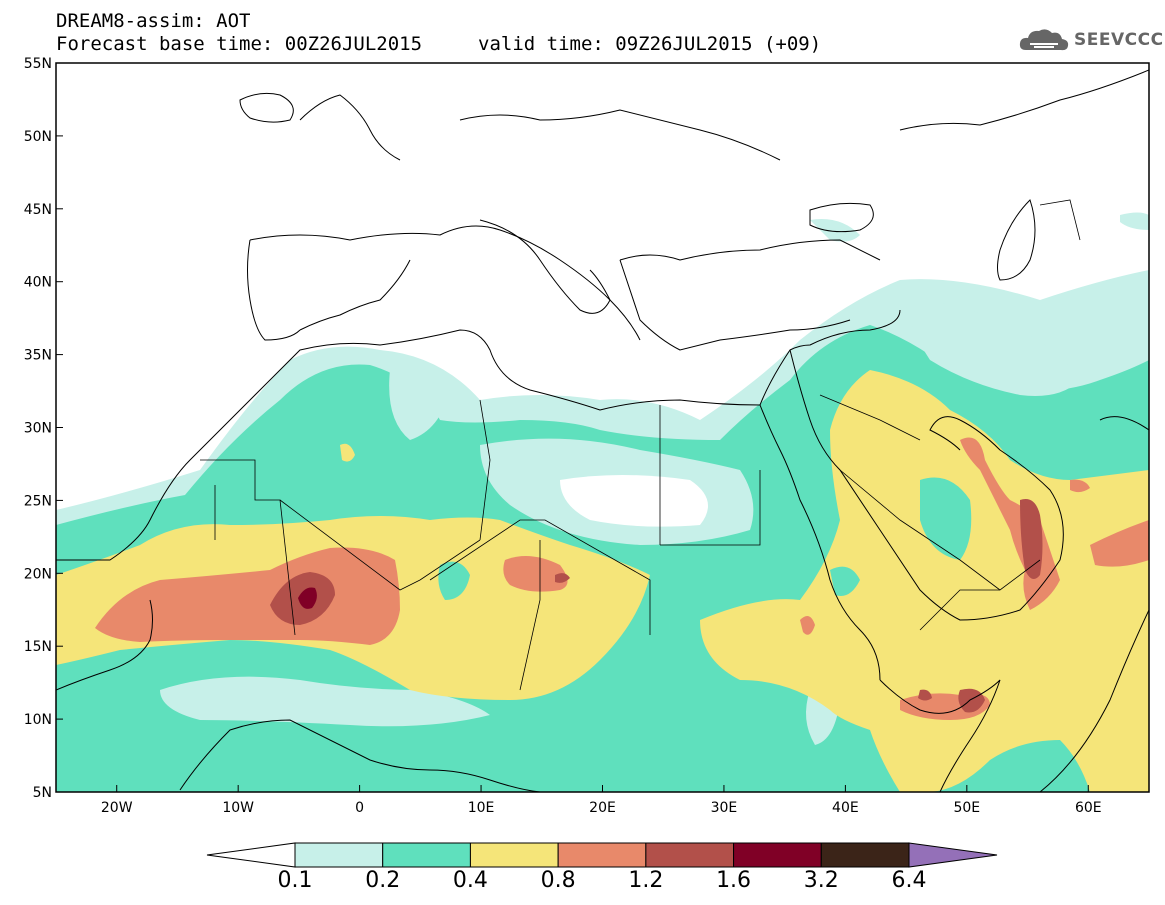 The height and width of the screenshot is (905, 1165). Describe the element at coordinates (650, 44) in the screenshot. I see `valid-time: valid time: 09Z26JUL2015 (+09)` at that location.